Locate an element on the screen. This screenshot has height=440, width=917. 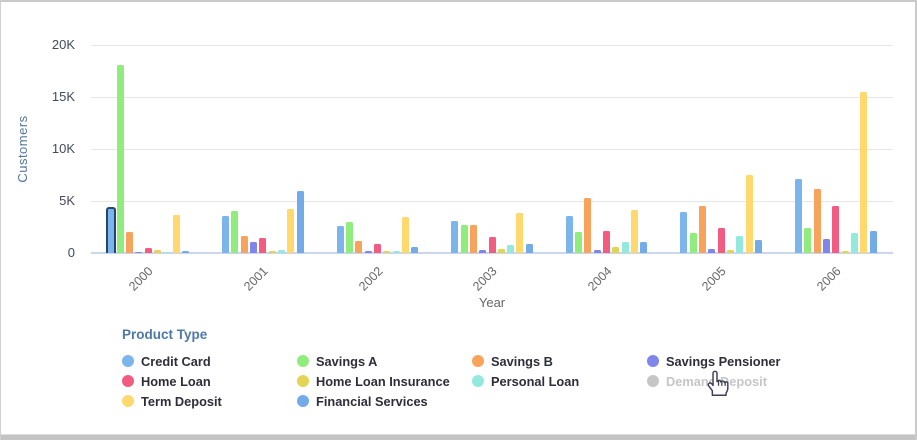
bar-financial-services-2006 is located at coordinates (873, 242).